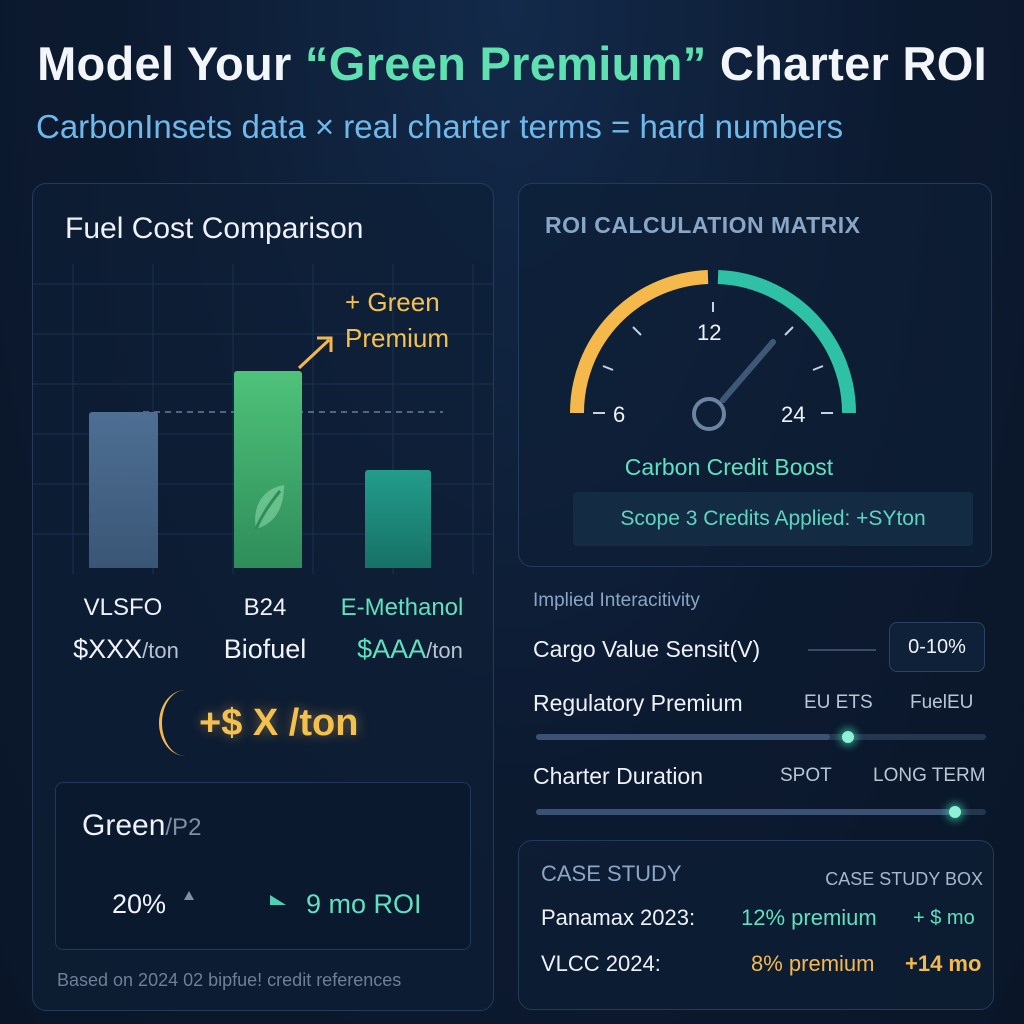 This screenshot has height=1024, width=1024. What do you see at coordinates (410, 649) in the screenshot?
I see `price-e-methanol: $AAA/ton` at bounding box center [410, 649].